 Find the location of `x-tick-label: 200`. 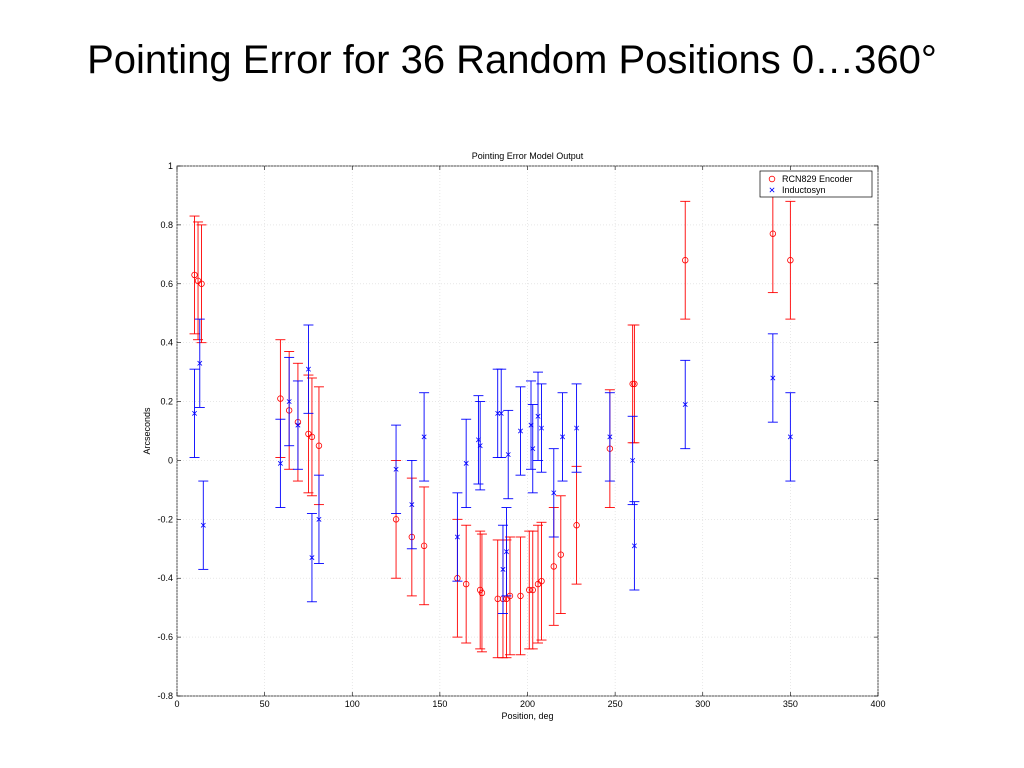

x-tick-label: 200 is located at coordinates (527, 704).